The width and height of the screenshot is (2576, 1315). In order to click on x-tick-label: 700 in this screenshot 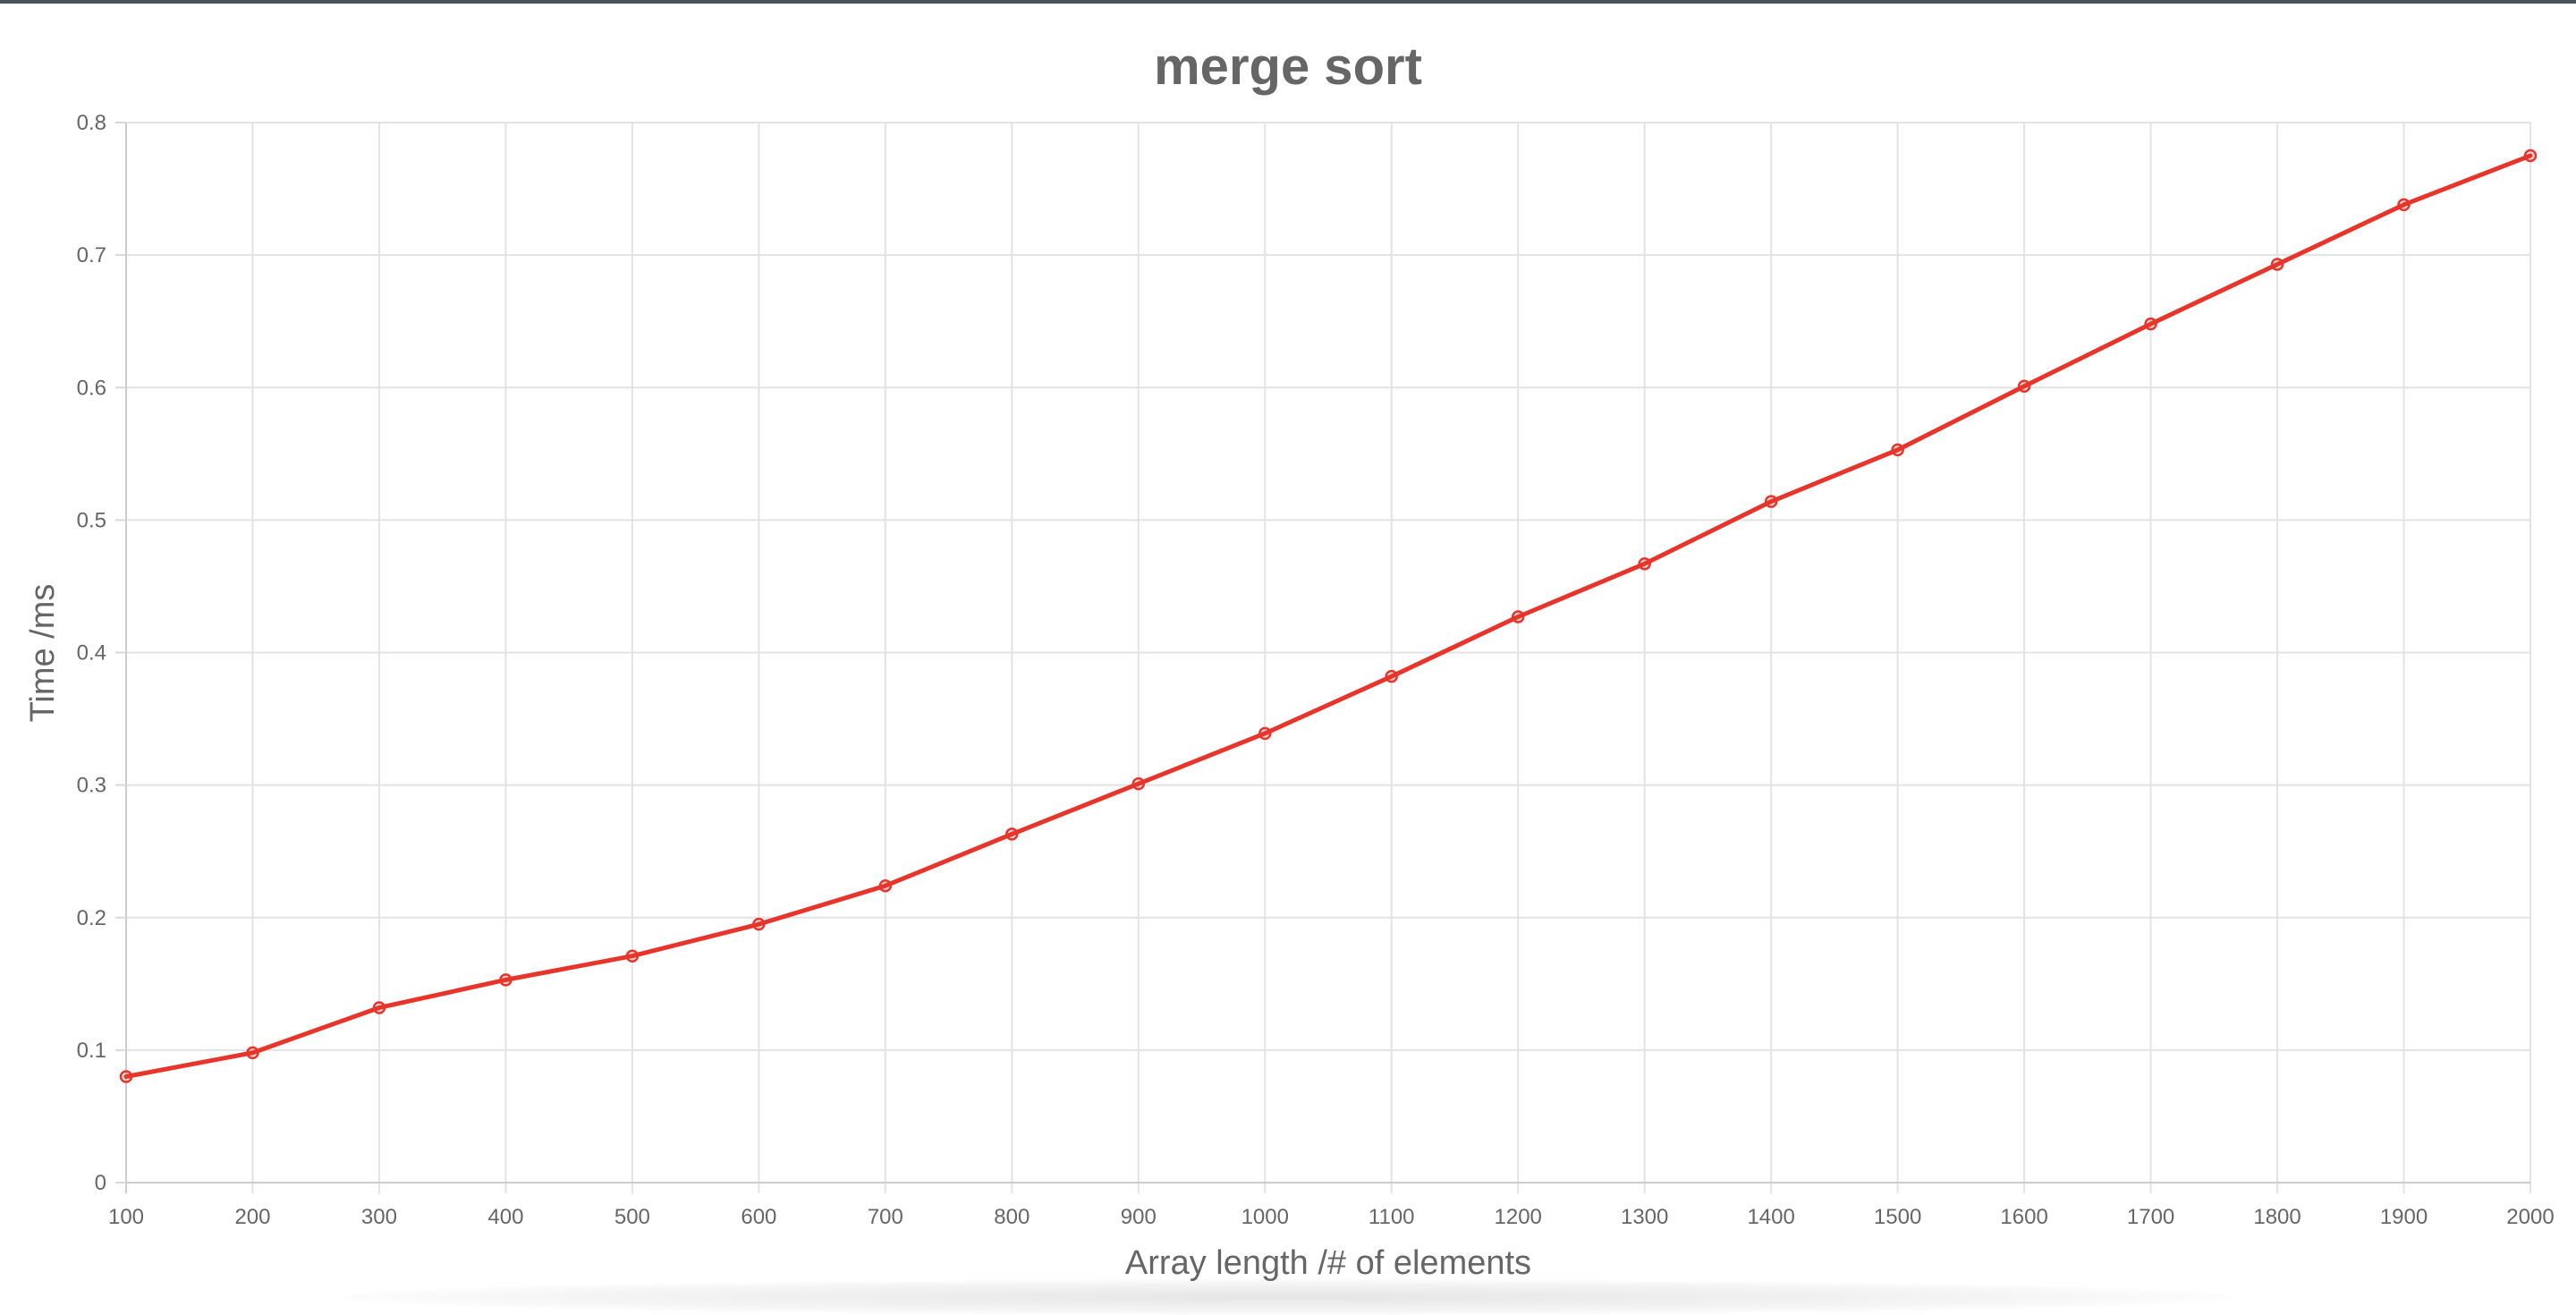, I will do `click(885, 1217)`.